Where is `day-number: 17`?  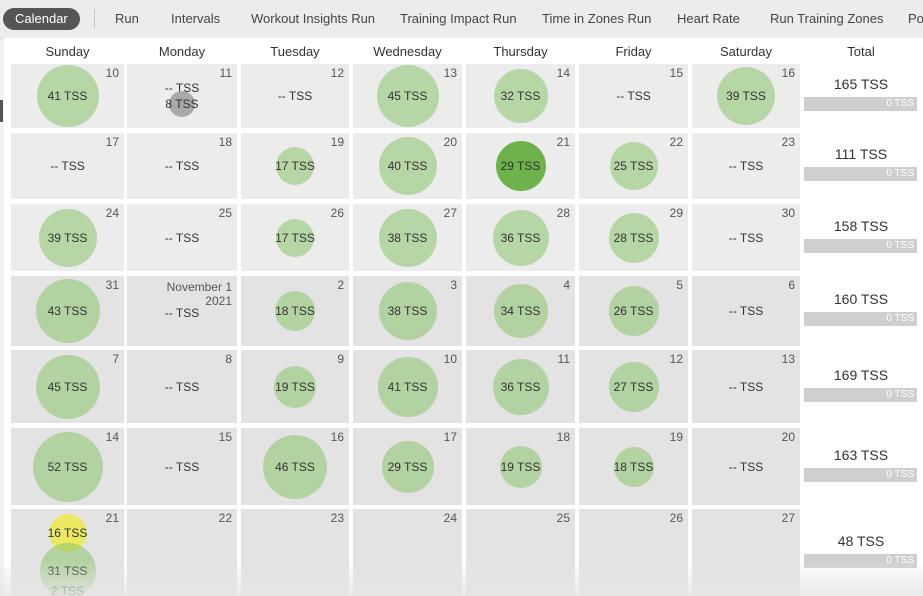
day-number: 17 is located at coordinates (112, 142).